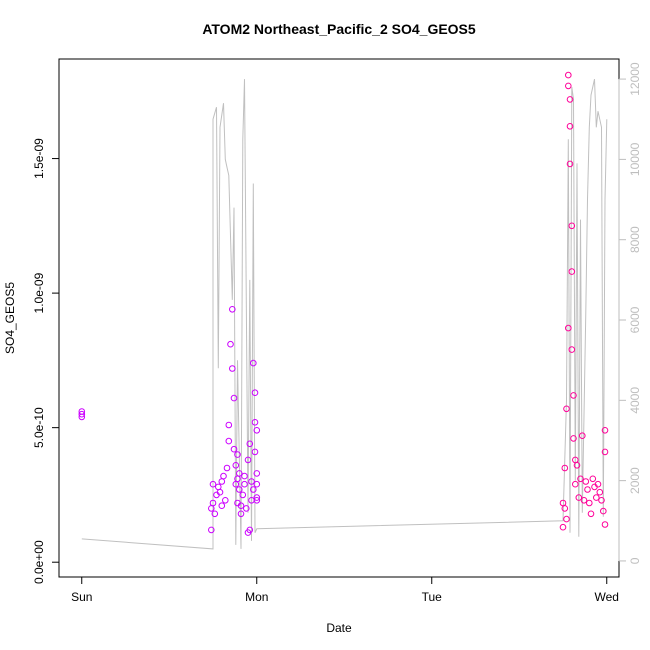 The image size is (650, 650). What do you see at coordinates (39, 427) in the screenshot?
I see `y-tick-label-left: 5.0e-10` at bounding box center [39, 427].